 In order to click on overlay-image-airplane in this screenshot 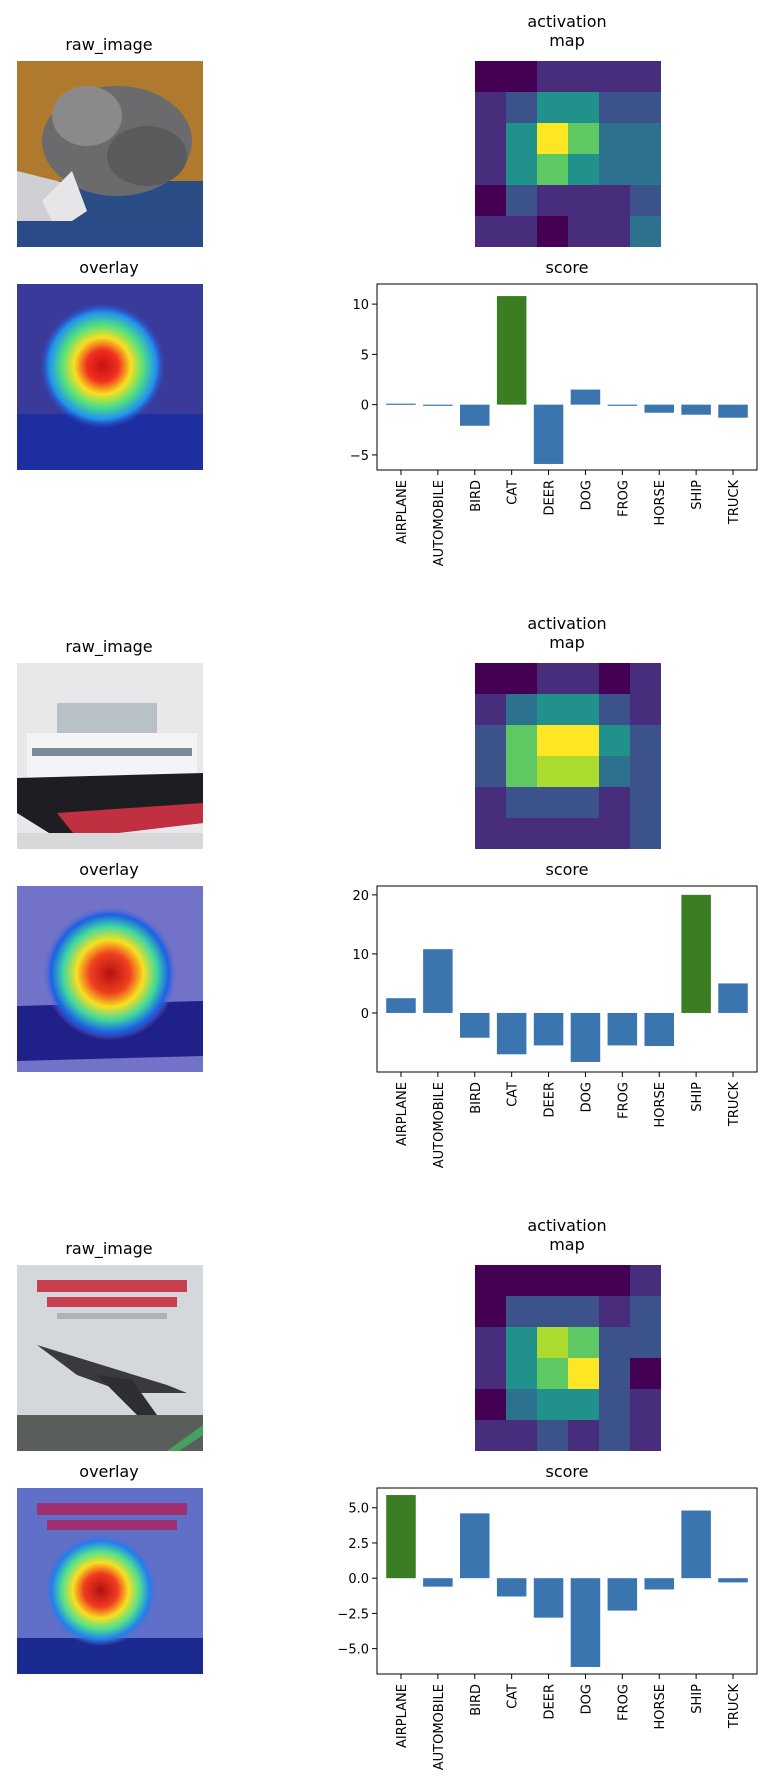, I will do `click(110, 1581)`.